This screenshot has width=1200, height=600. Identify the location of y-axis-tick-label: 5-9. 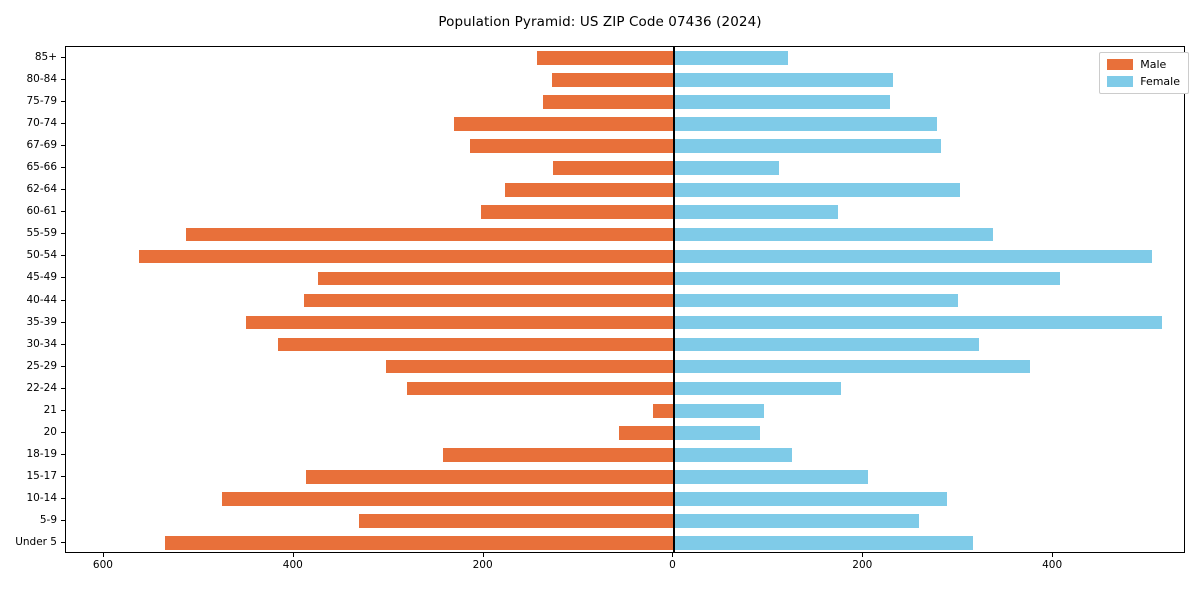
(48, 519).